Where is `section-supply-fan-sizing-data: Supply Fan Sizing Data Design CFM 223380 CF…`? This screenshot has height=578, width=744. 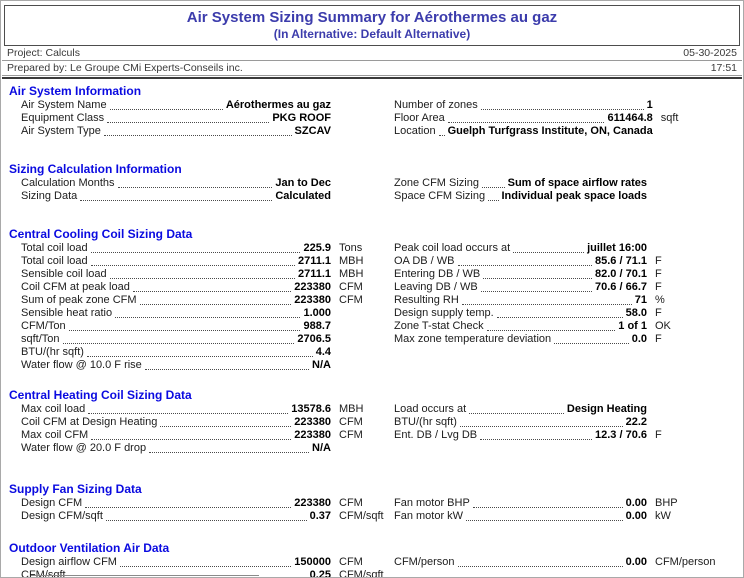
section-supply-fan-sizing-data: Supply Fan Sizing Data Design CFM 223380 CF… is located at coordinates (372, 502).